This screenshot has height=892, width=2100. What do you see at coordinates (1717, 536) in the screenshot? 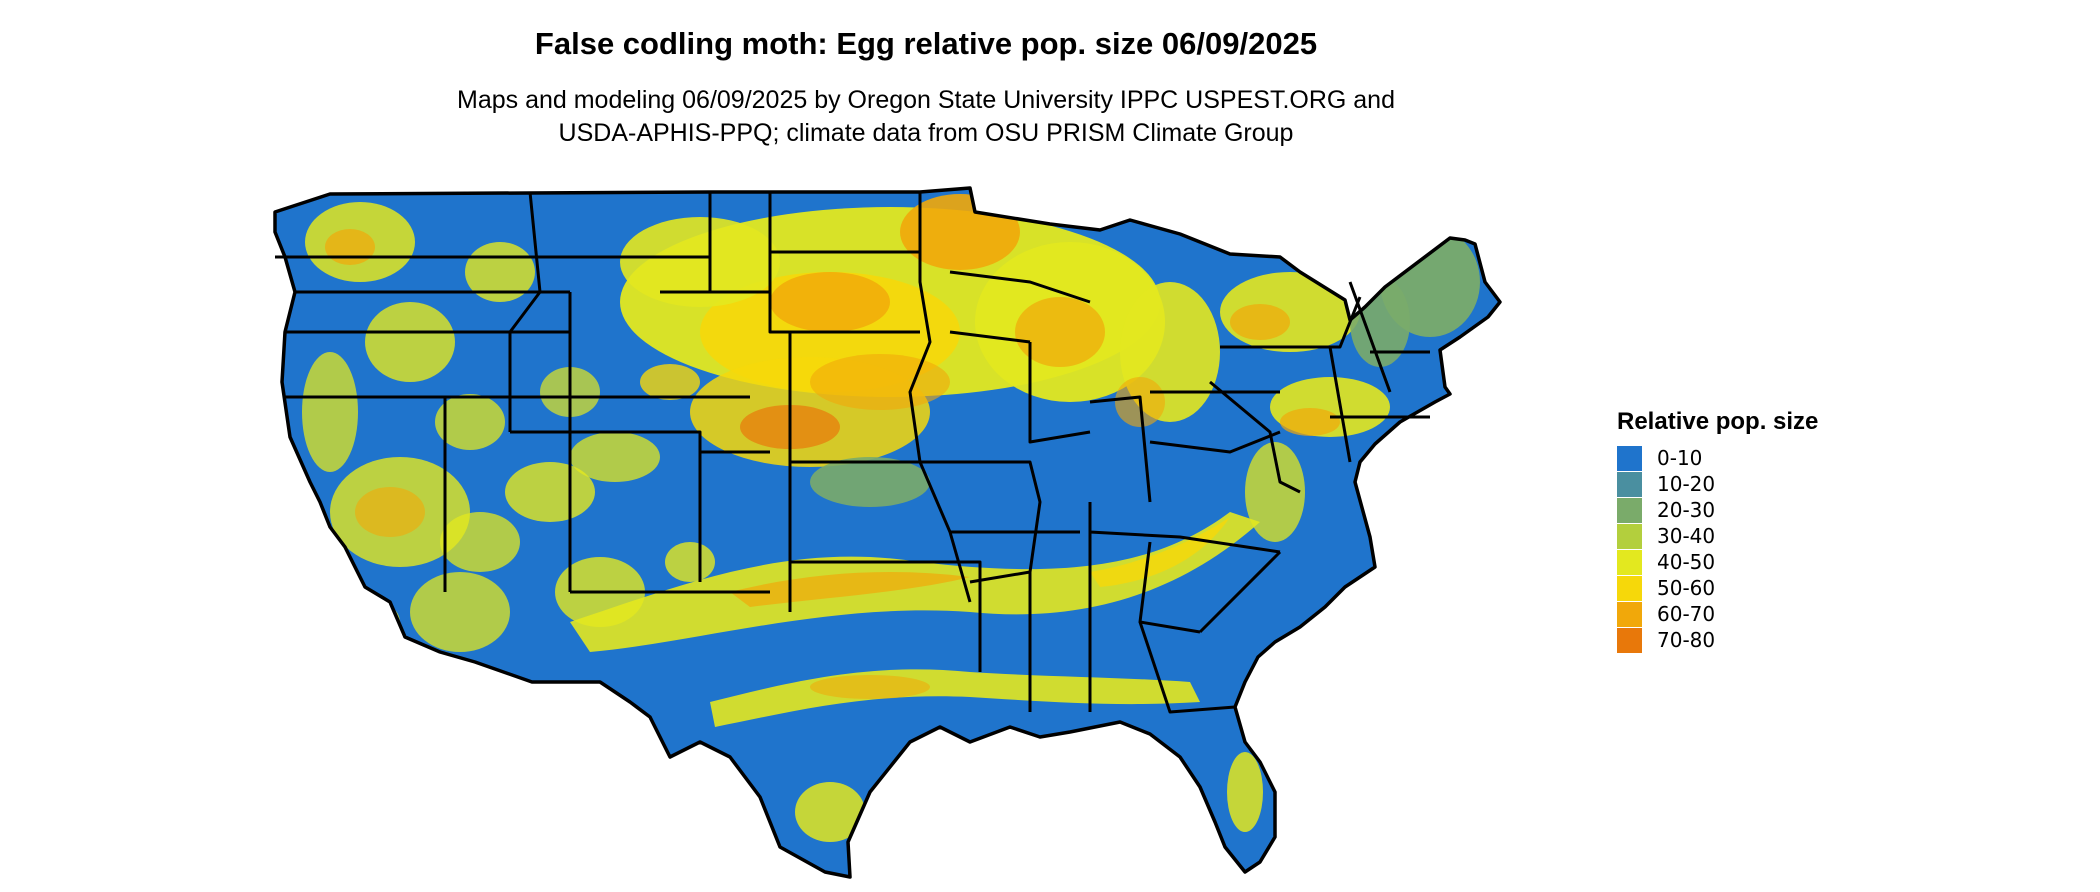
I see `legend-item: 30-40` at bounding box center [1717, 536].